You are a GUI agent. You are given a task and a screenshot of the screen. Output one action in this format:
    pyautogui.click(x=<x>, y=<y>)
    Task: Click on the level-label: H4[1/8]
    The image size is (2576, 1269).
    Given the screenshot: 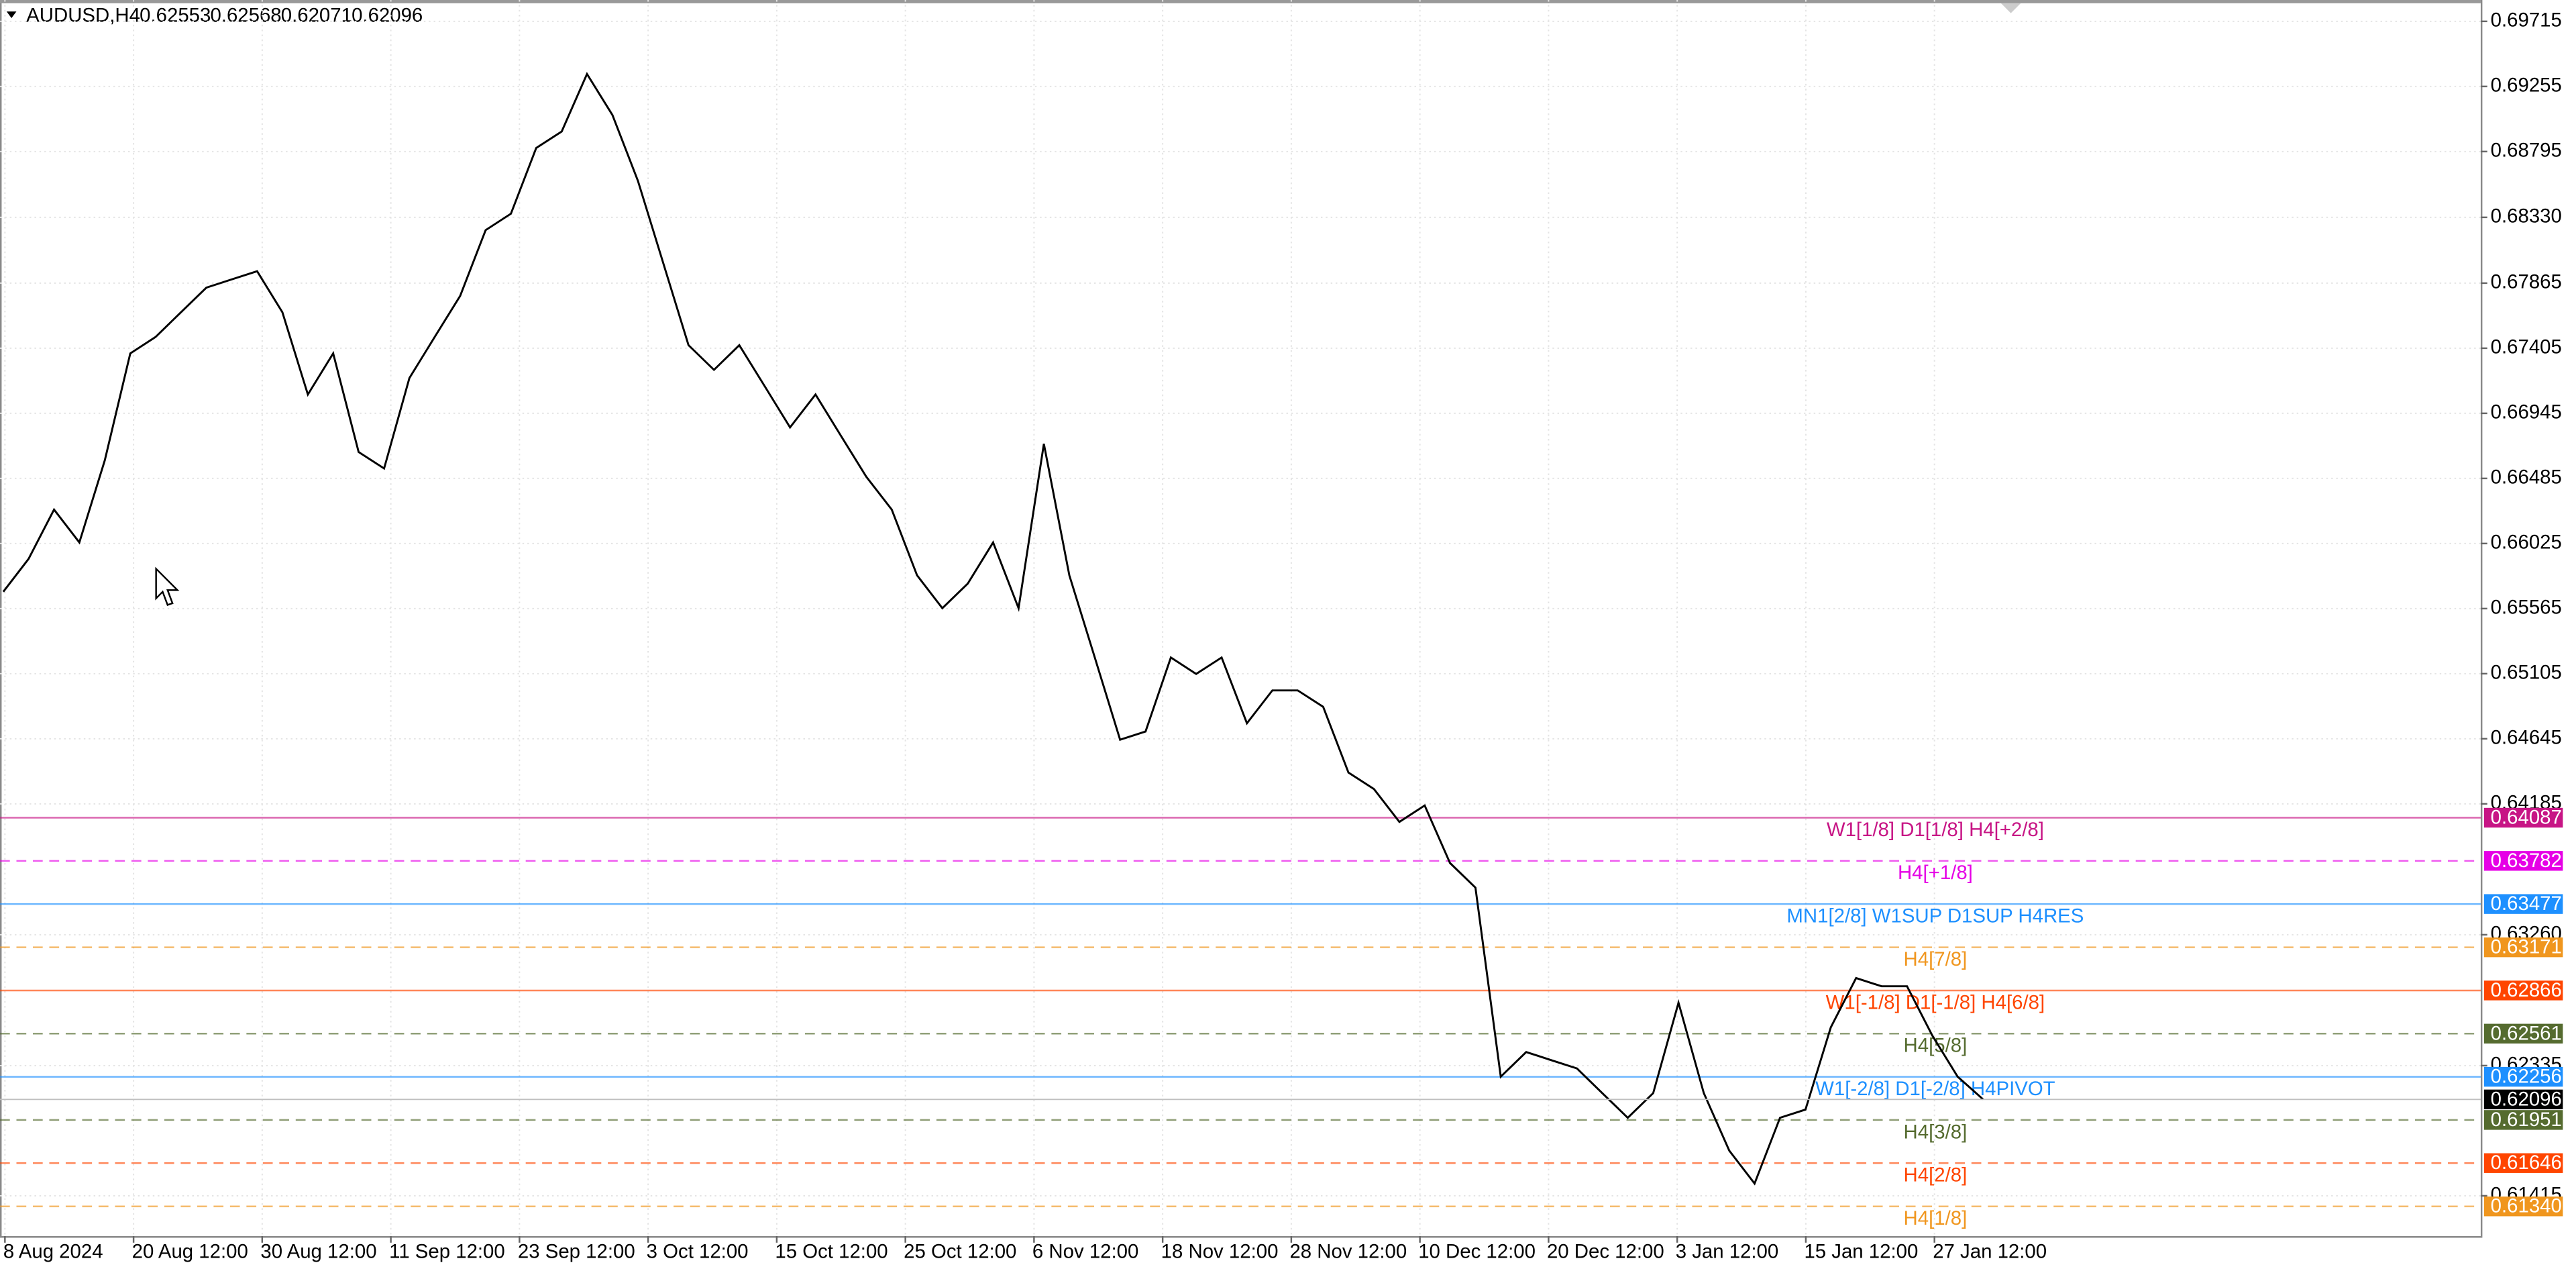 What is the action you would take?
    pyautogui.click(x=1936, y=1218)
    